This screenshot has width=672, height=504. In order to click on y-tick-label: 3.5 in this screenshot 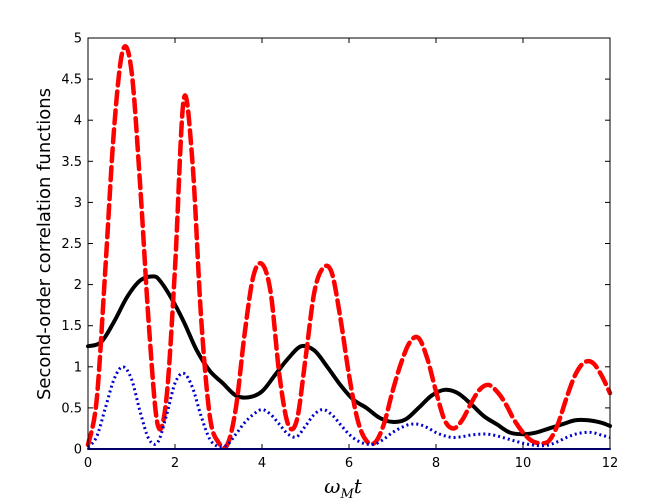, I will do `click(71, 162)`.